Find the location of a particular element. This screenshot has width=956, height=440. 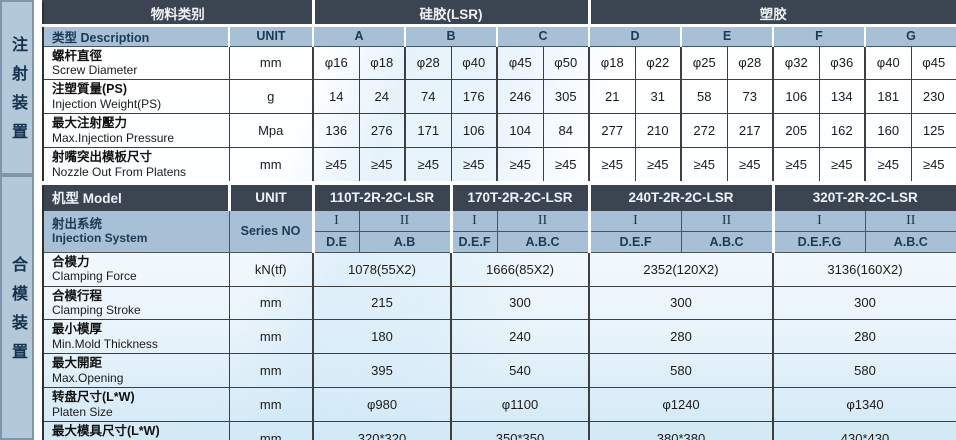

spec-value: 160 is located at coordinates (888, 131).